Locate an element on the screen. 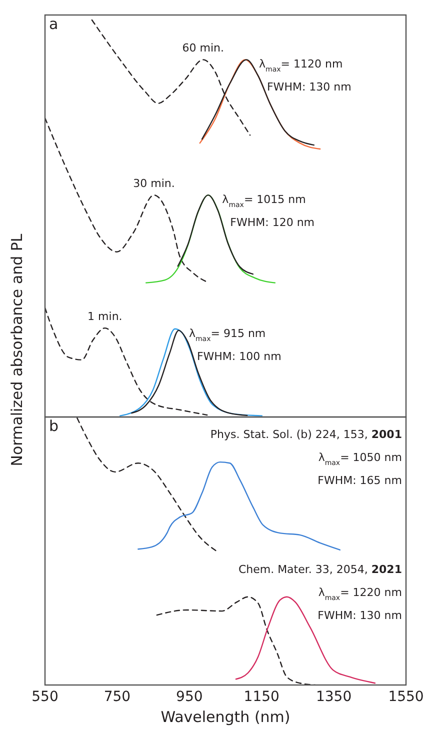 The height and width of the screenshot is (730, 425). chart-title: a is located at coordinates (53, 24).